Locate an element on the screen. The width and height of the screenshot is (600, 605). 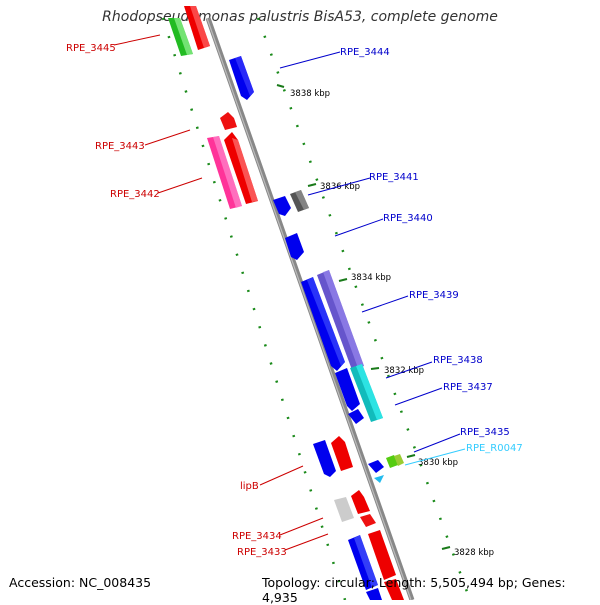
accession-label: Accession: NC_008435 is located at coordinates (80, 582).